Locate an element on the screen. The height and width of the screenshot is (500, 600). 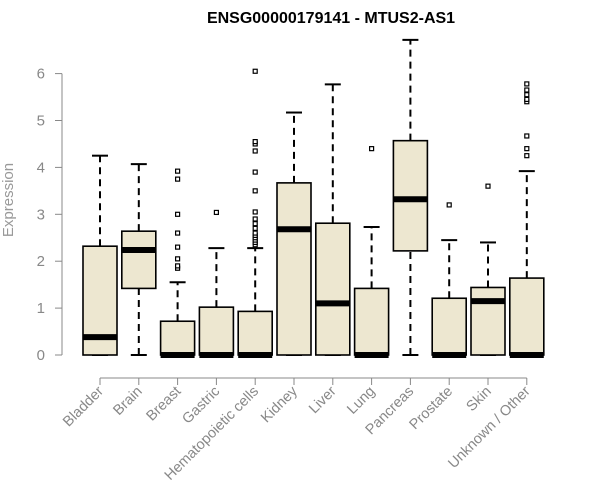
box-brain is located at coordinates (139, 259).